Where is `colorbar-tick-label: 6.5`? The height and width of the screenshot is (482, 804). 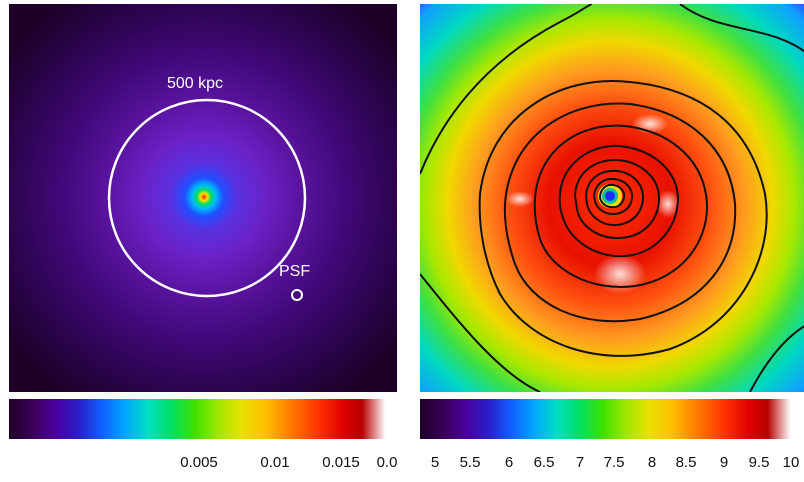
colorbar-tick-label: 6.5 is located at coordinates (544, 462).